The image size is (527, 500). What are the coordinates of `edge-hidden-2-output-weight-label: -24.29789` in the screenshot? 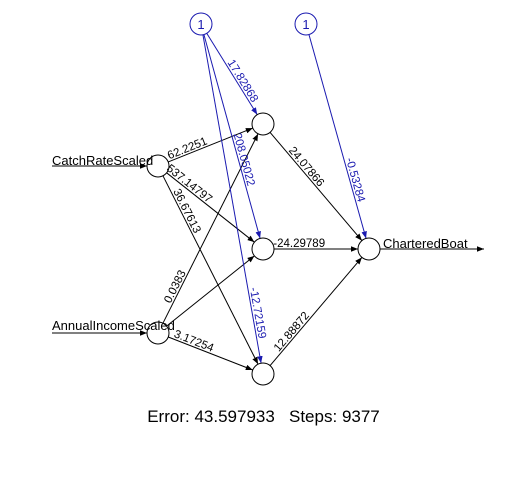 It's located at (299, 244).